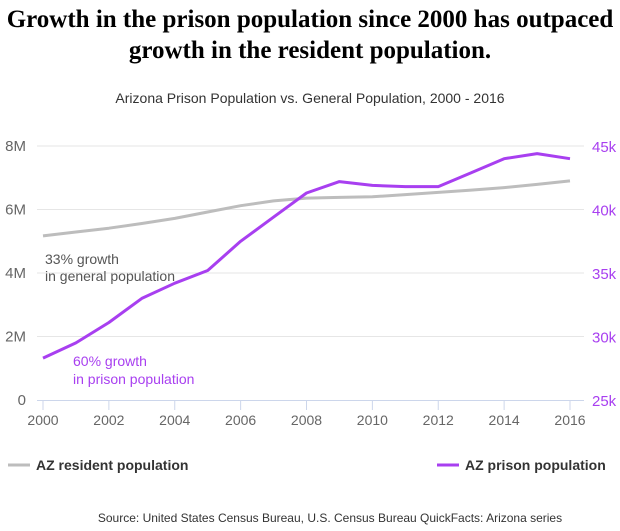  I want to click on y-left-tick-label: 2M, so click(15, 337).